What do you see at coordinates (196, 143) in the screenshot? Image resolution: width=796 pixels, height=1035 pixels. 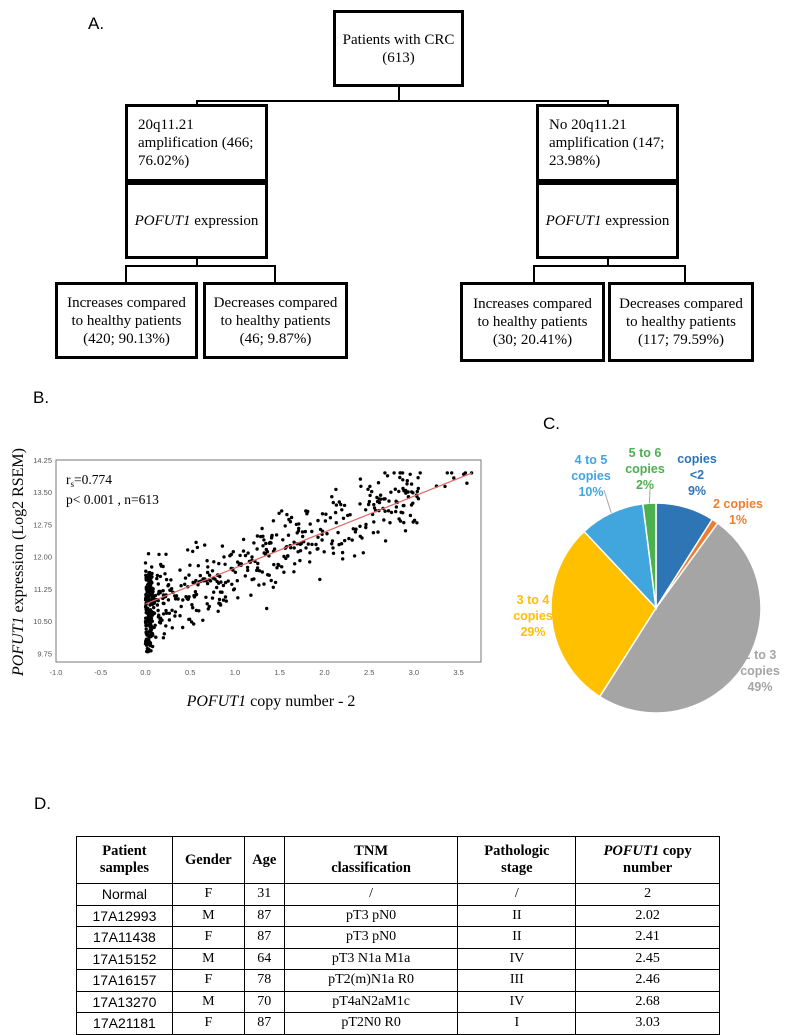 I see `amplification-box: 20q11.21 amplification (466; 76.02%)` at bounding box center [196, 143].